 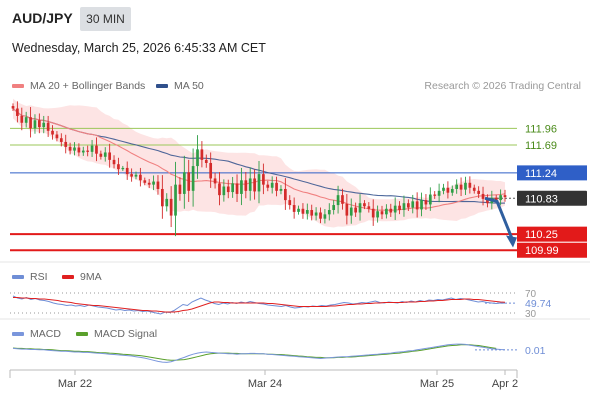 I want to click on rsi-legend-label: RSI, so click(x=39, y=277).